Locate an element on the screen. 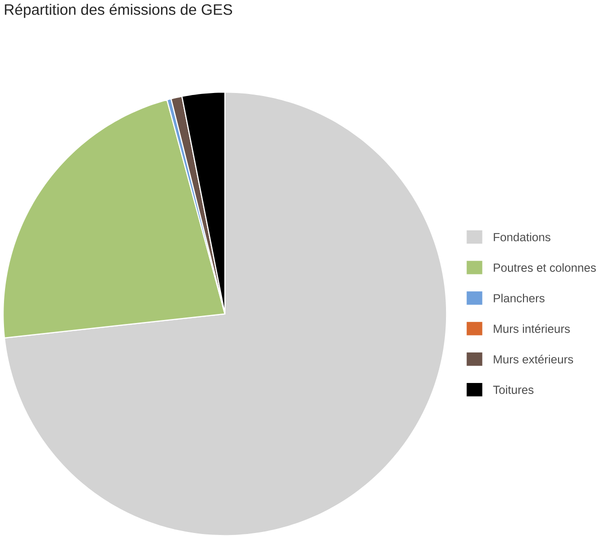 This screenshot has width=600, height=536. legend-label: Murs intérieurs is located at coordinates (532, 328).